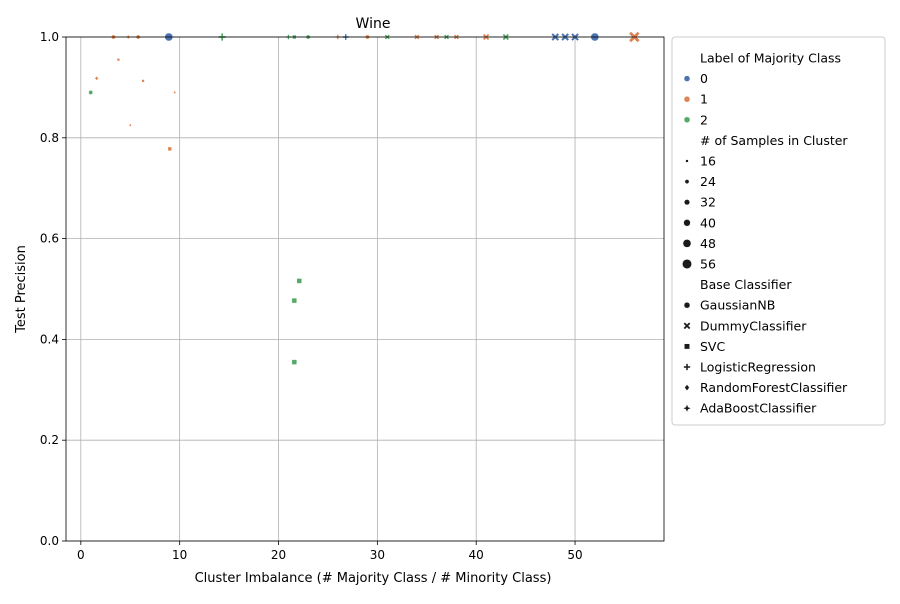  What do you see at coordinates (746, 284) in the screenshot?
I see `legend-section-title: Base Classifier` at bounding box center [746, 284].